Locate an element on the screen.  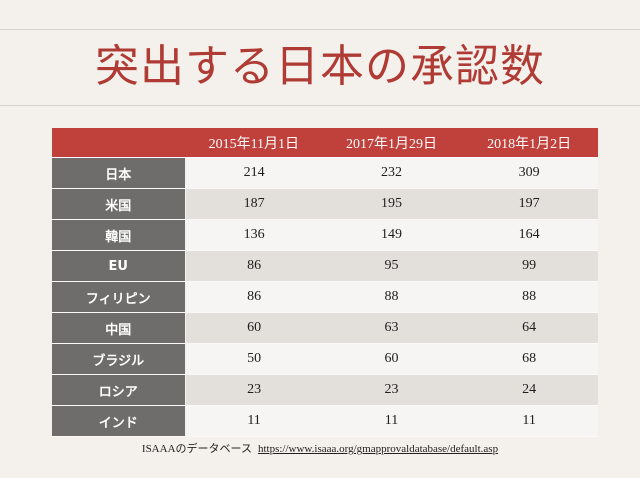
table-row: 日本 214 232 309 is located at coordinates (325, 173).